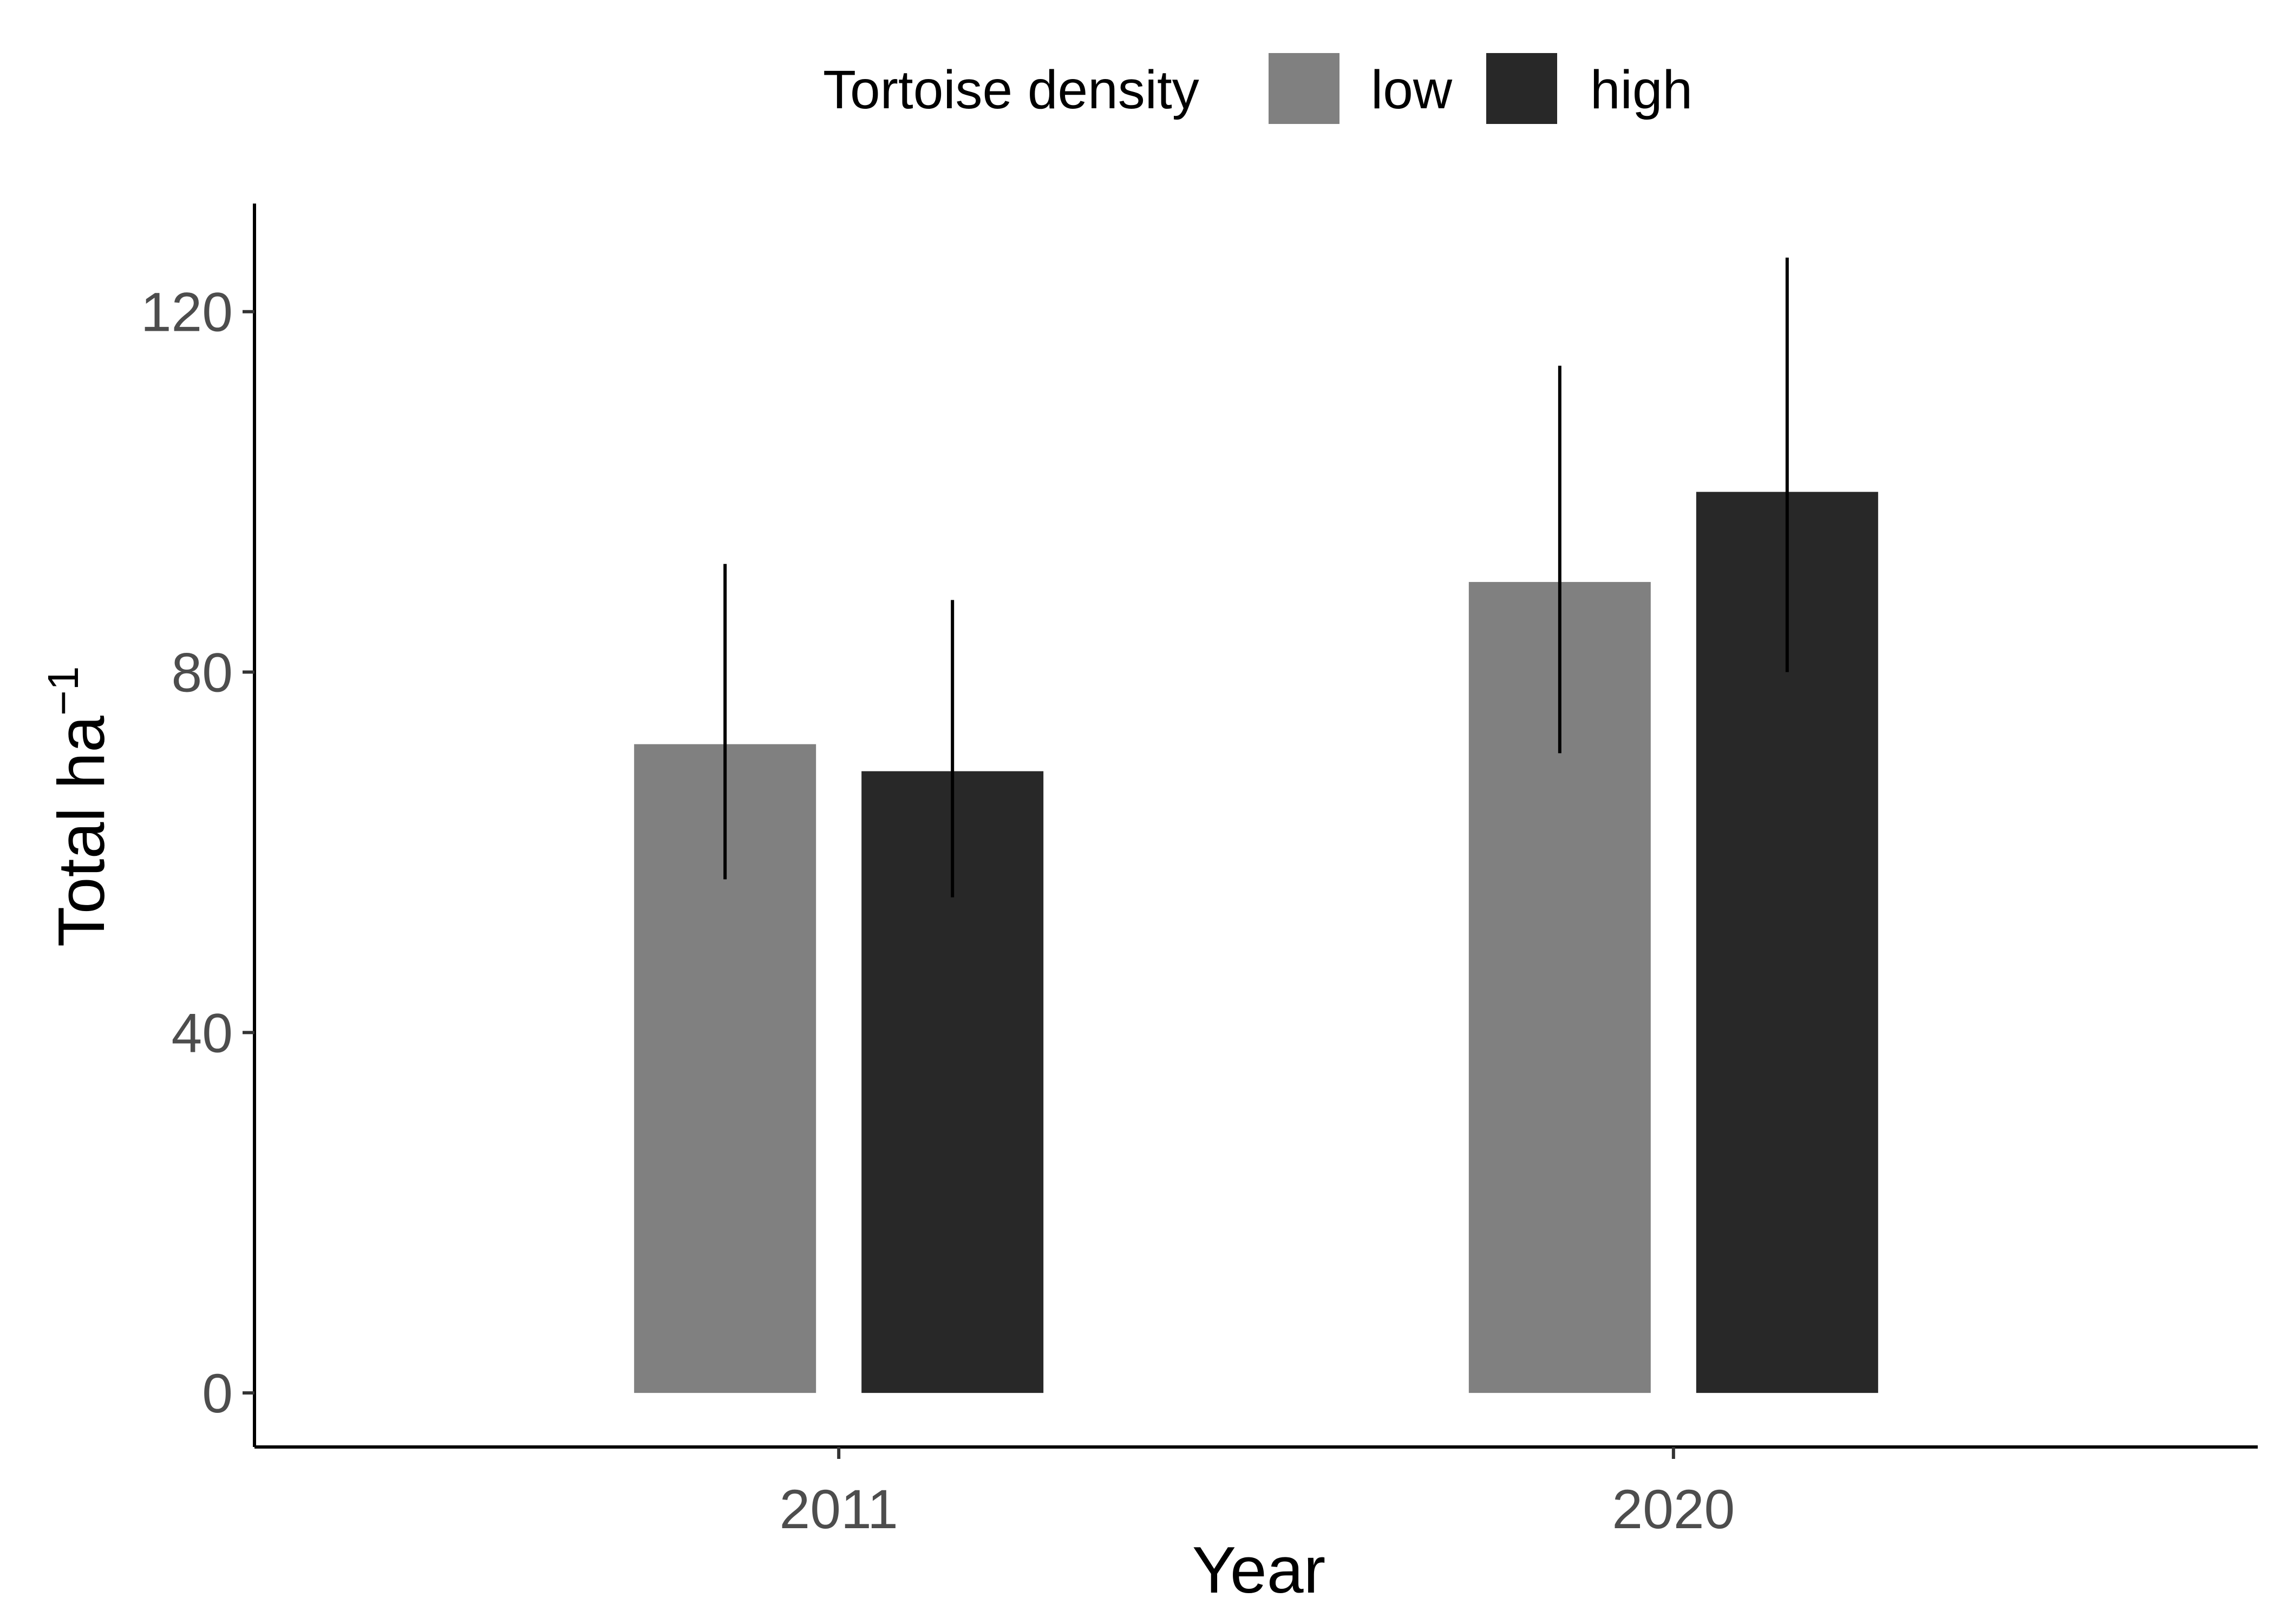 Image resolution: width=2274 pixels, height=1624 pixels. Describe the element at coordinates (1011, 90) in the screenshot. I see `legend-title: Tortoise density` at that location.